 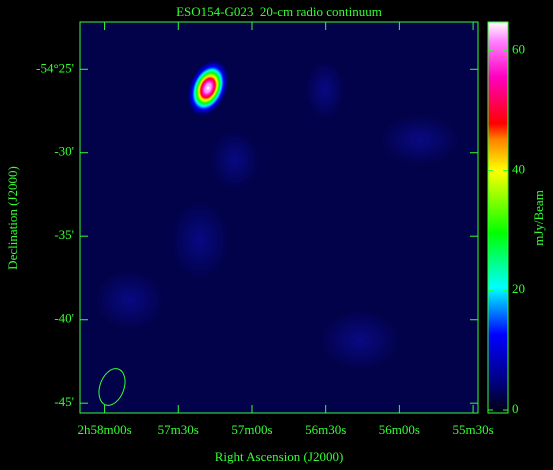 I want to click on x-axis-label: Right Ascension (J2000), so click(x=279, y=456).